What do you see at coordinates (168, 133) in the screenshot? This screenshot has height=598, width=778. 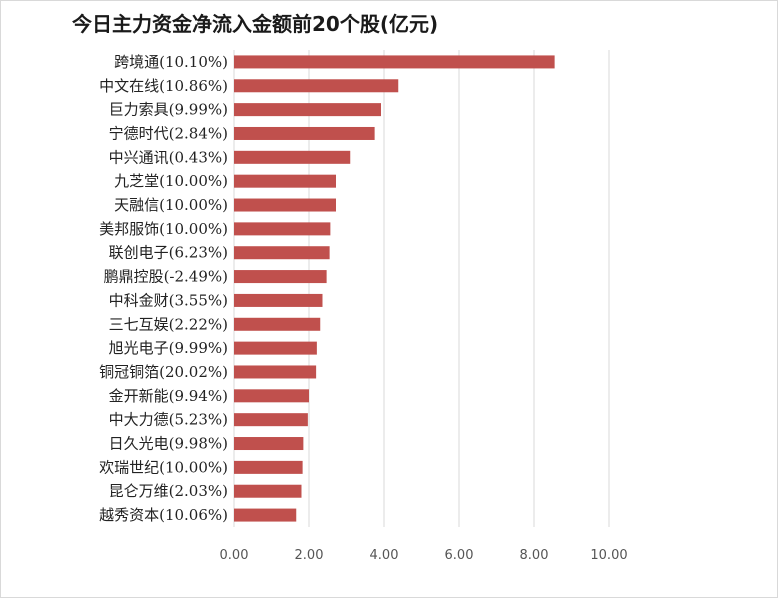 I see `category-label: 宁德时代(2.84%)` at bounding box center [168, 133].